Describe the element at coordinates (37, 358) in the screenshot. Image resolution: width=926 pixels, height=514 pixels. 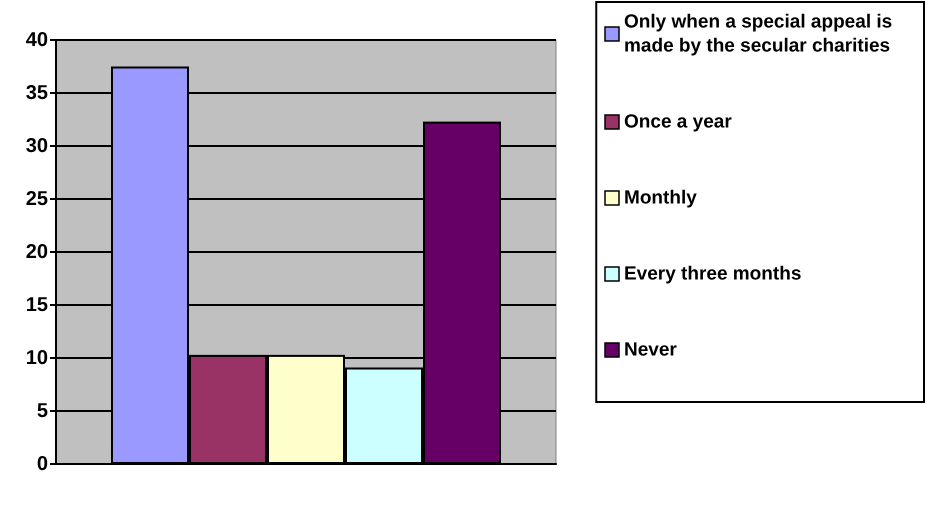
I see `y-tick-label: 10` at that location.